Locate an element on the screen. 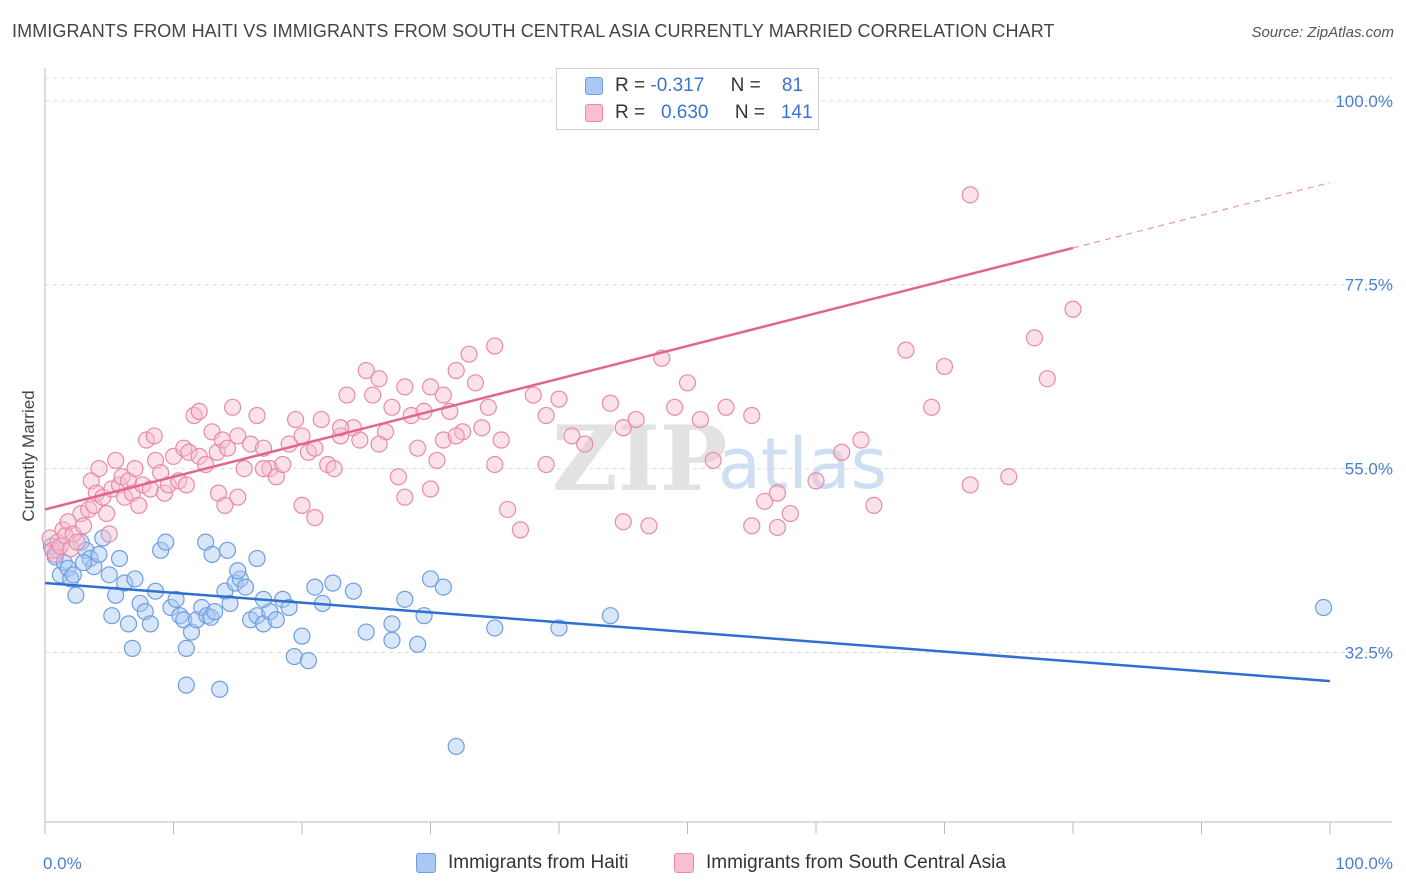 The height and width of the screenshot is (892, 1406). watermark: ZIP atlas is located at coordinates (719, 459).